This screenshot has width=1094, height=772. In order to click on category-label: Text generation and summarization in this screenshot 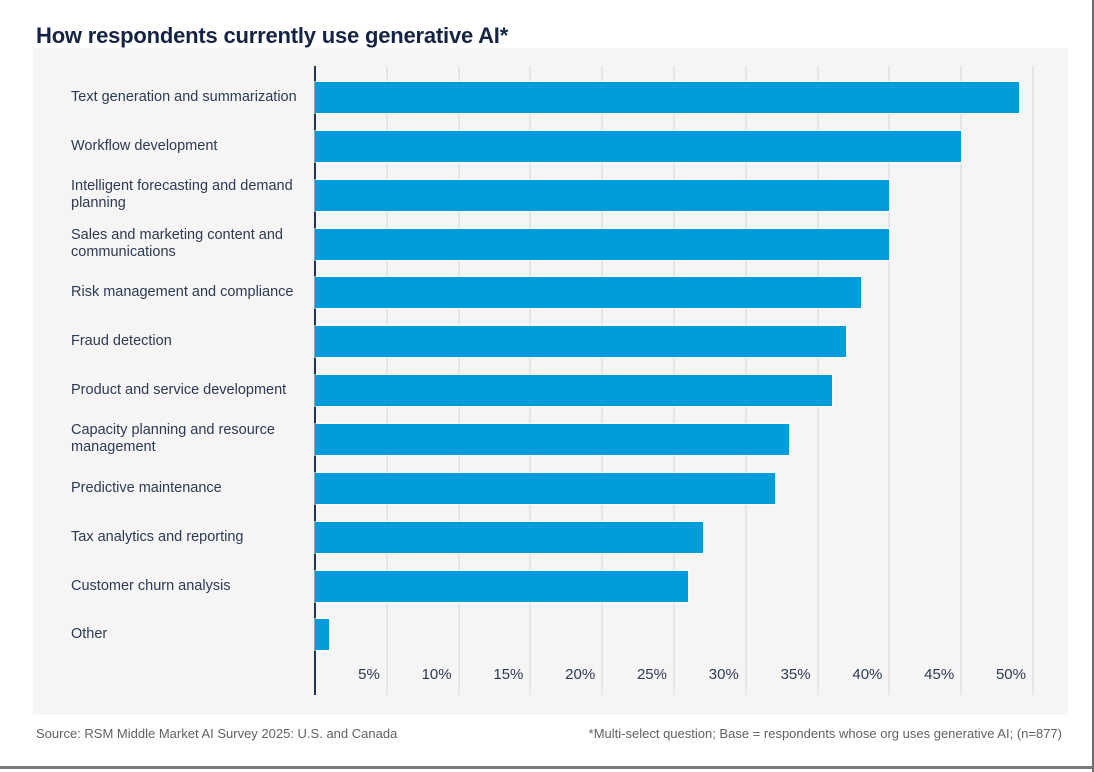, I will do `click(184, 97)`.